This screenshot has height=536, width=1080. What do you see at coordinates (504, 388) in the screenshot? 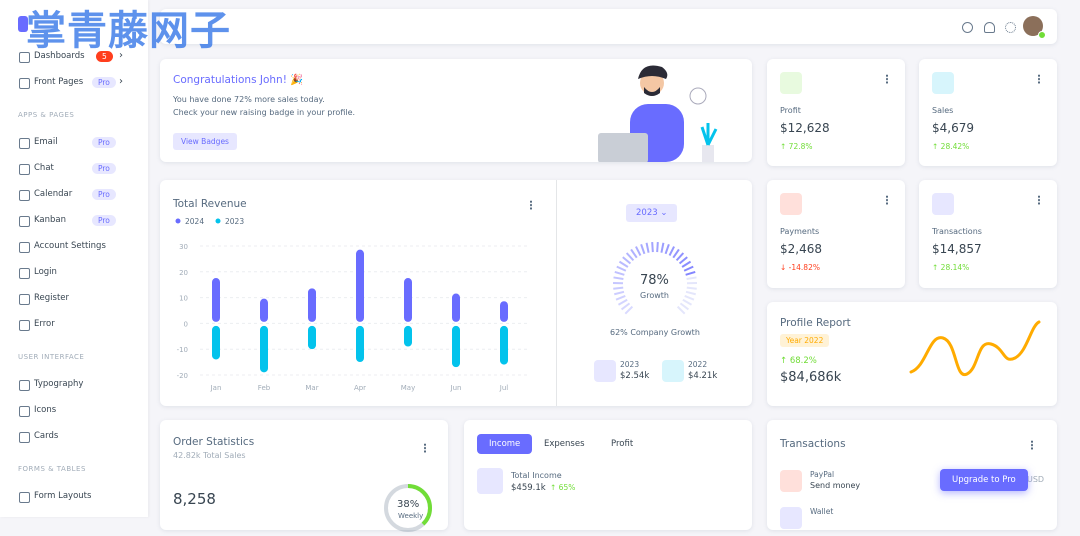
I see `x-tick-label: Jul` at bounding box center [504, 388].